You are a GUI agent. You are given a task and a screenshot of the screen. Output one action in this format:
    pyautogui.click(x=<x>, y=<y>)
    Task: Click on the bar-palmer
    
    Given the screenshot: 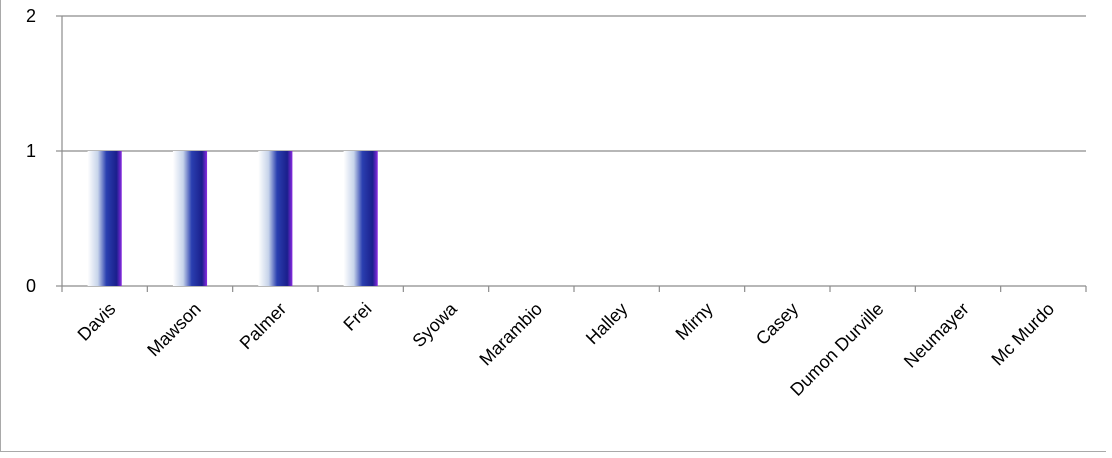 What is the action you would take?
    pyautogui.click(x=275, y=218)
    